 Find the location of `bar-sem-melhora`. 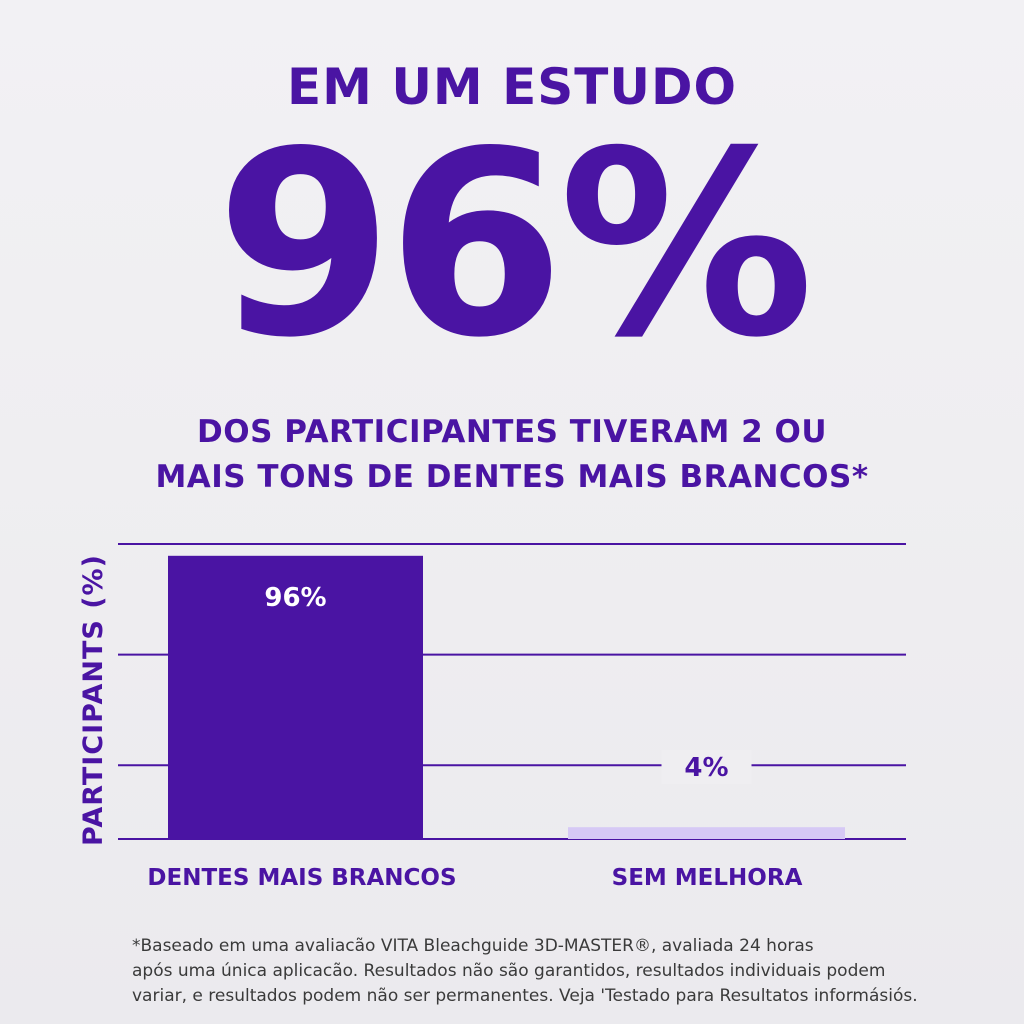

bar-sem-melhora is located at coordinates (706, 833).